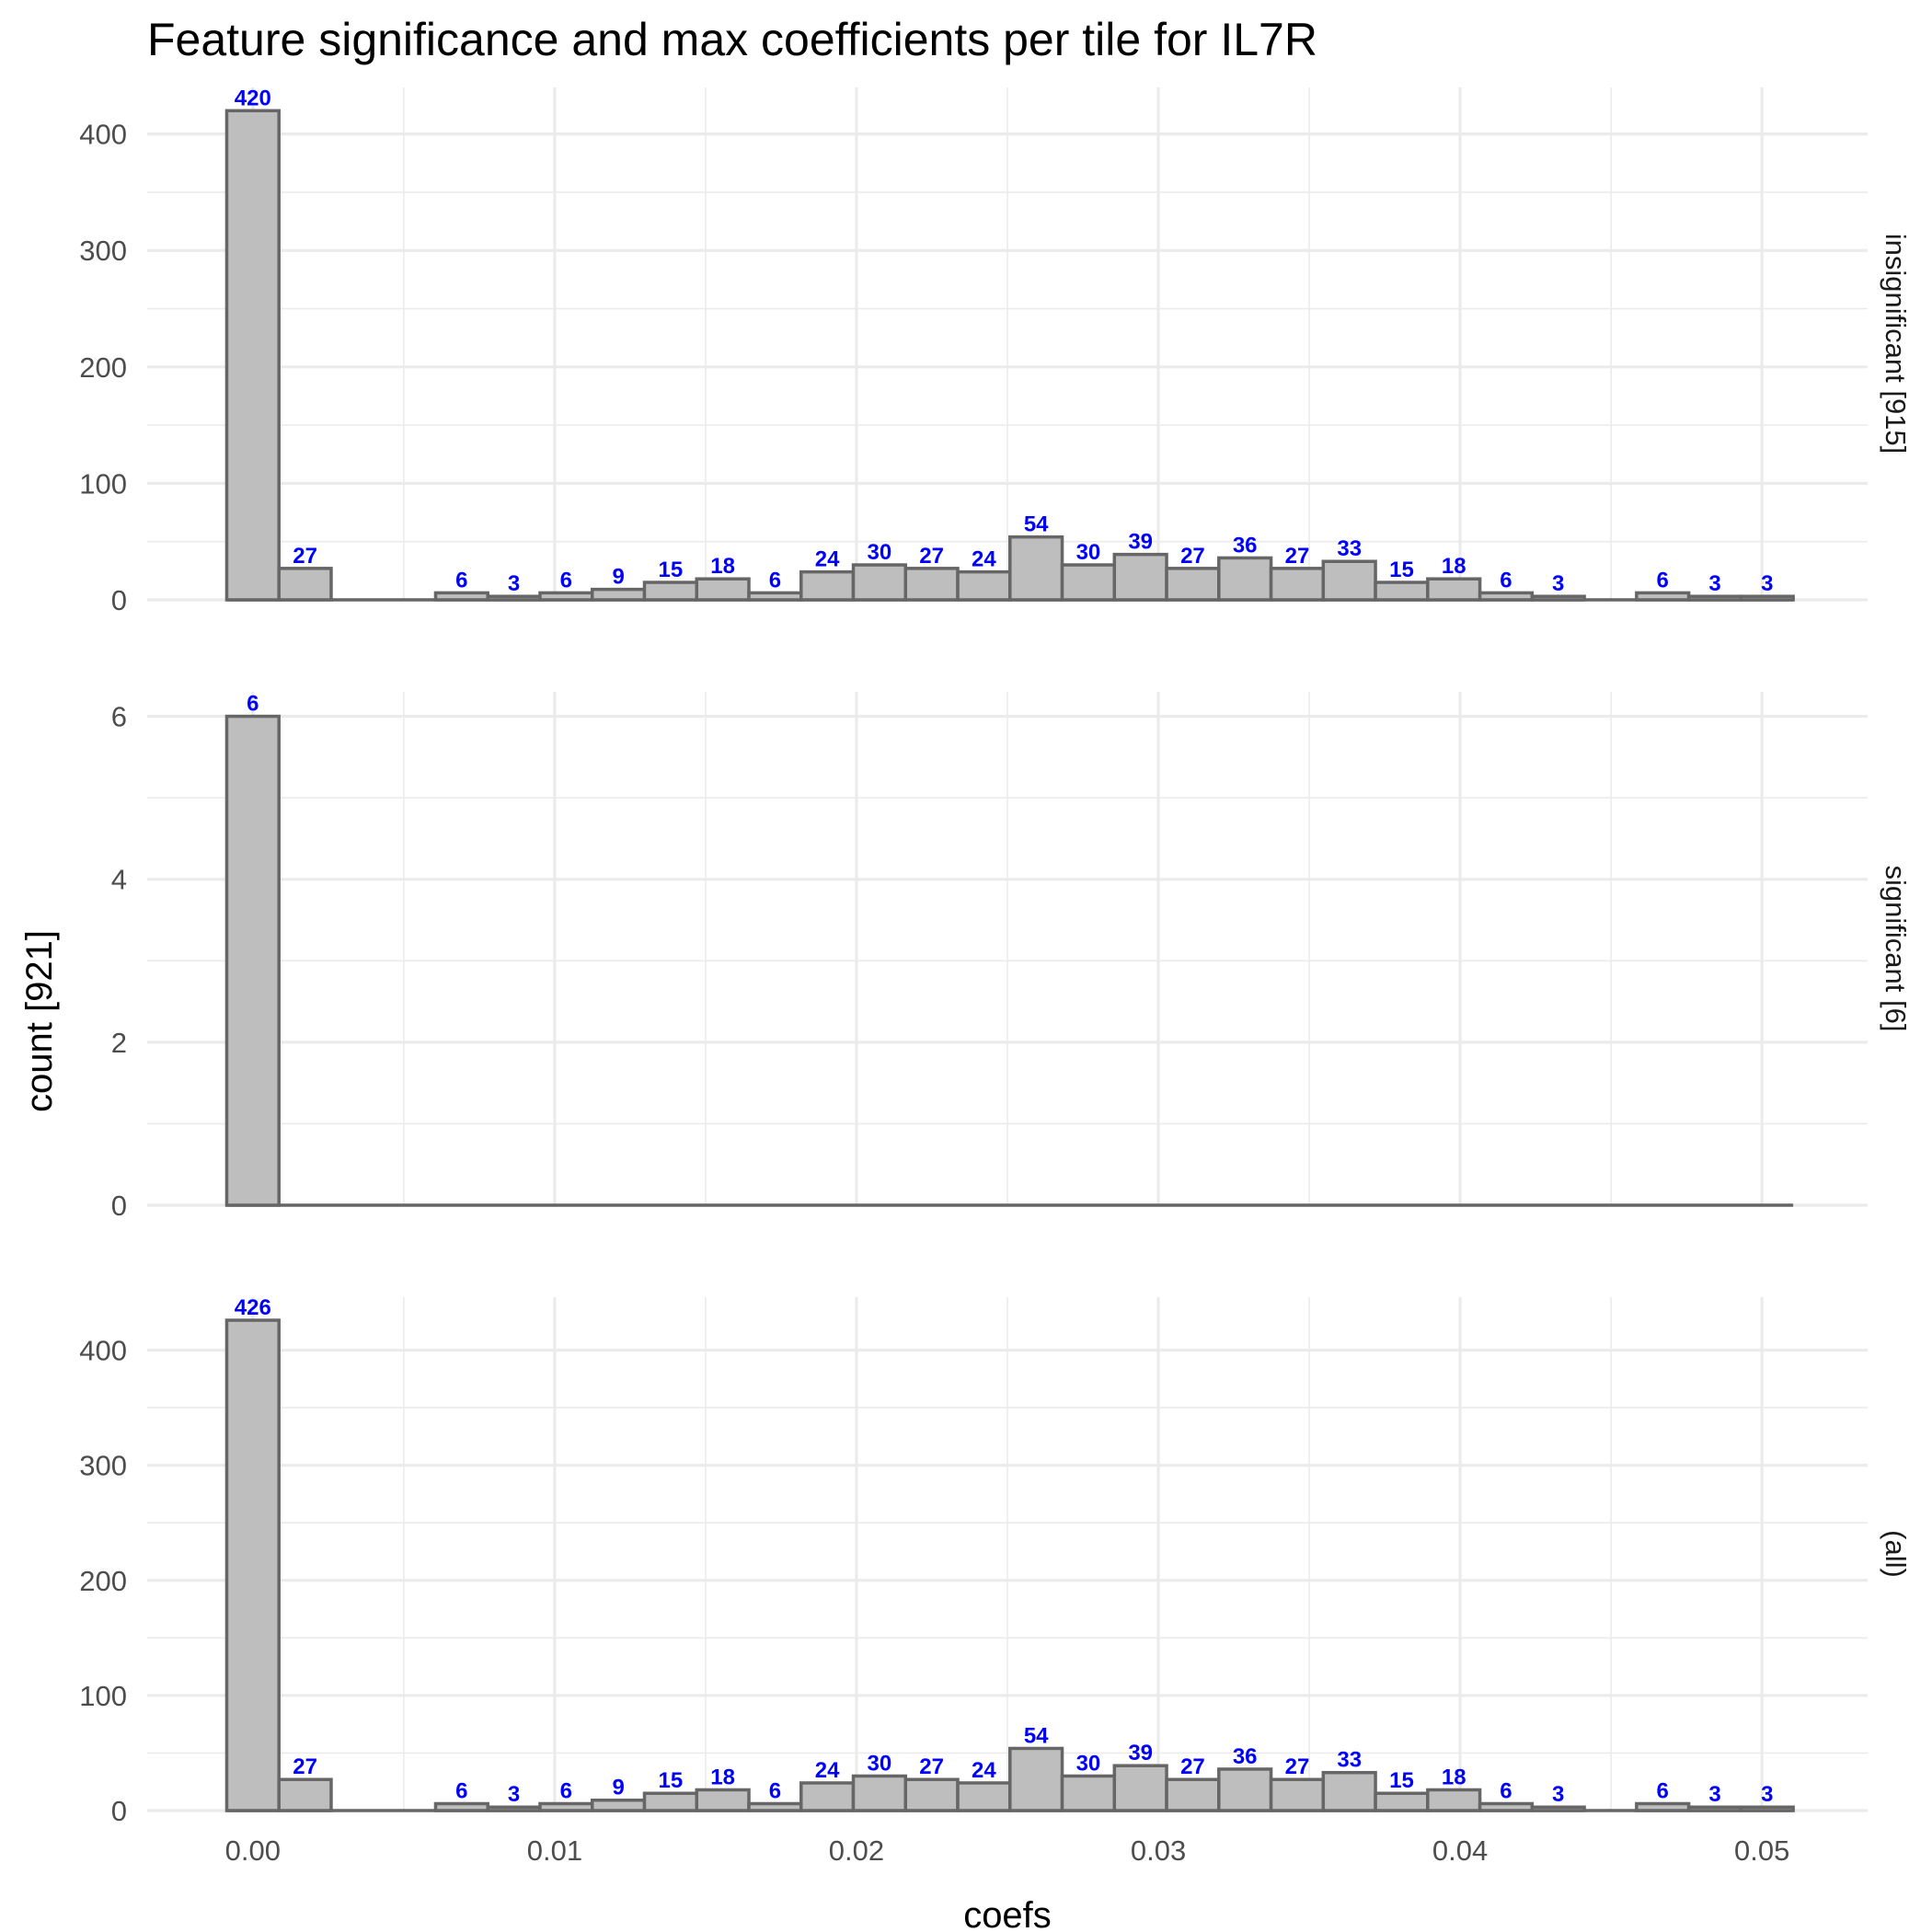 This screenshot has height=1932, width=1932. Describe the element at coordinates (253, 1307) in the screenshot. I see `bar-count-label: 426` at that location.